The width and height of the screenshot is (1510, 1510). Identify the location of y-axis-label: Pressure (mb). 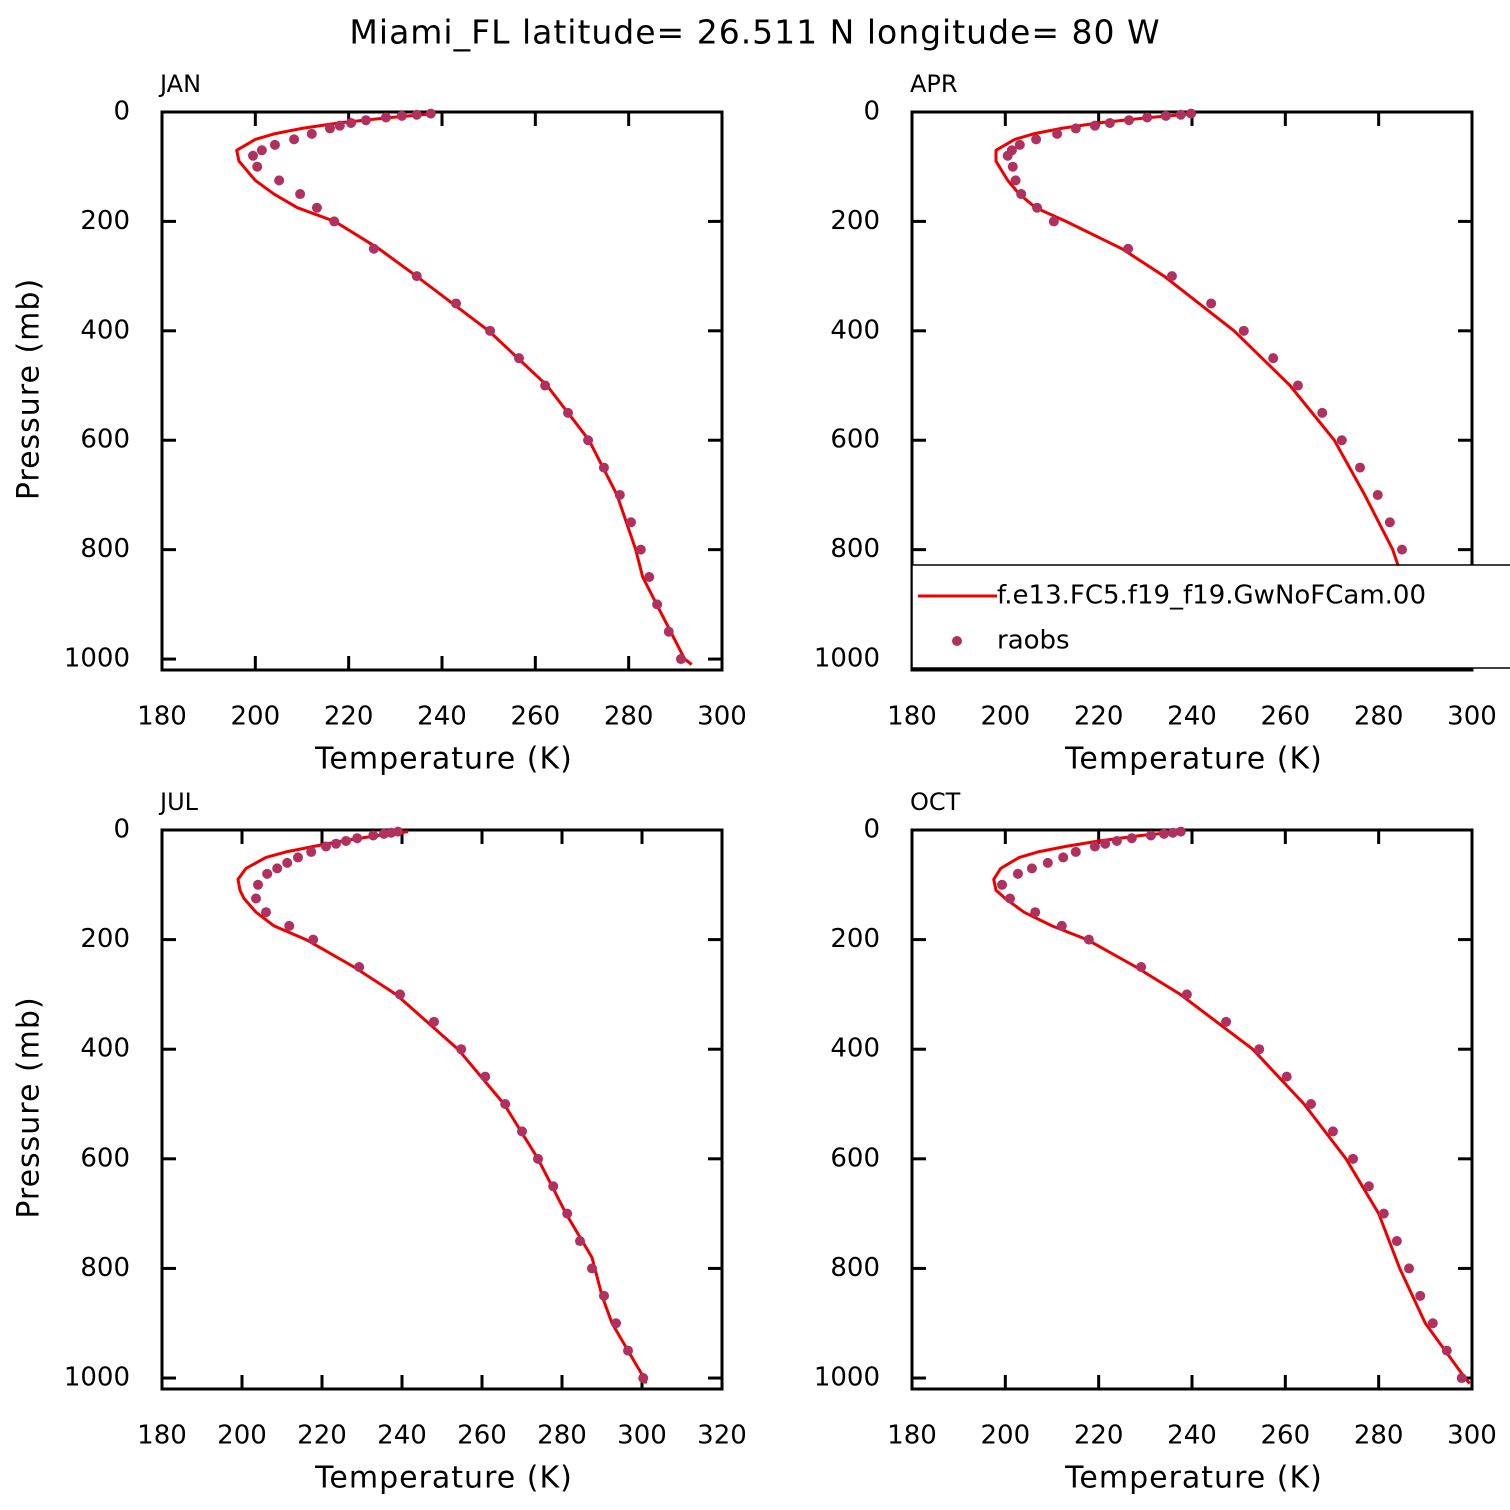
(29, 1107).